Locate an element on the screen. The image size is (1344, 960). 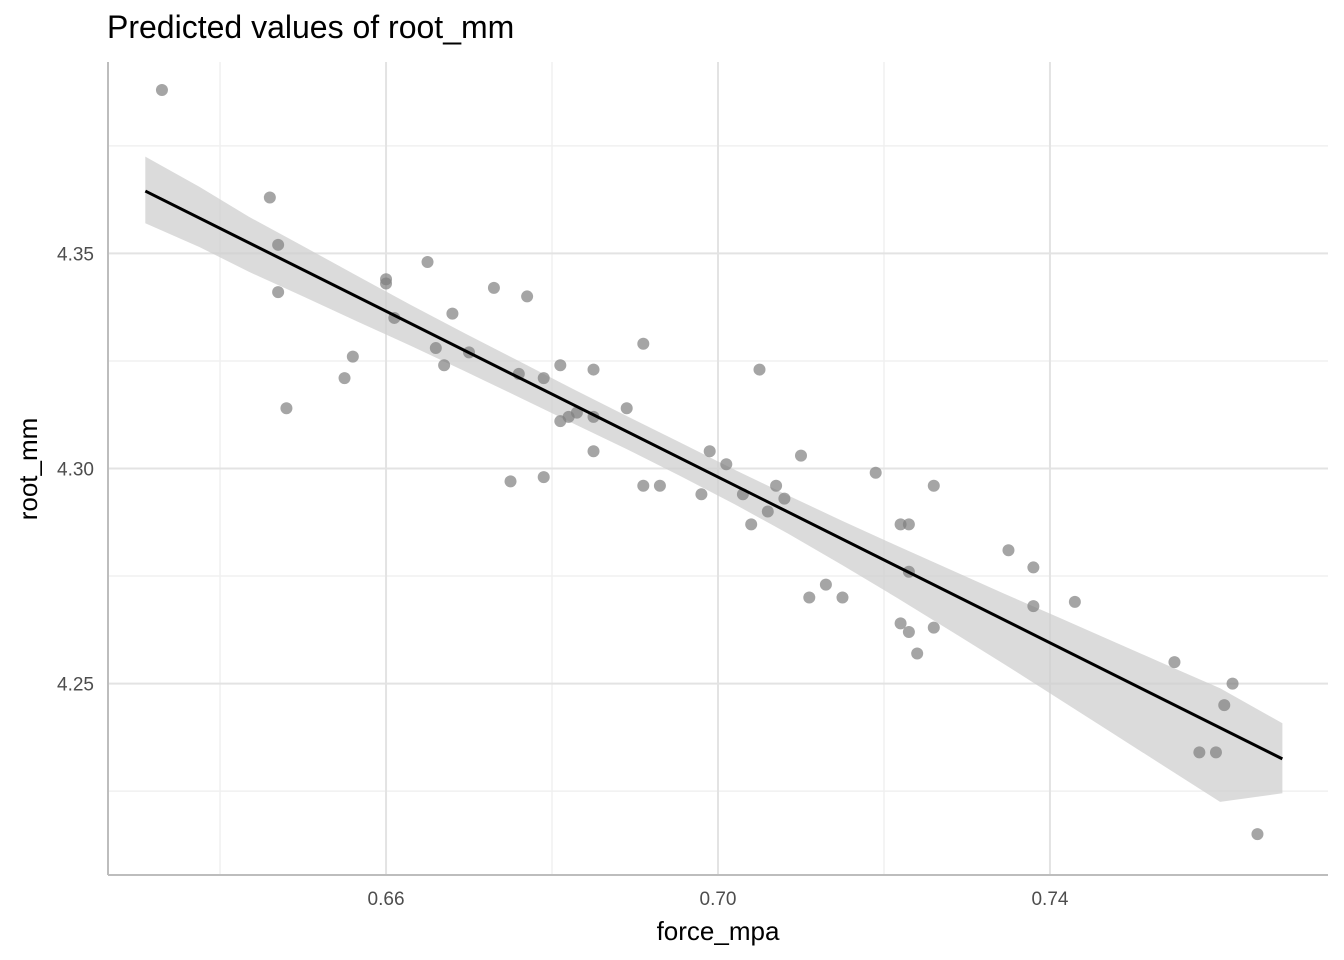
y-axis-title: root_mm is located at coordinates (28, 469).